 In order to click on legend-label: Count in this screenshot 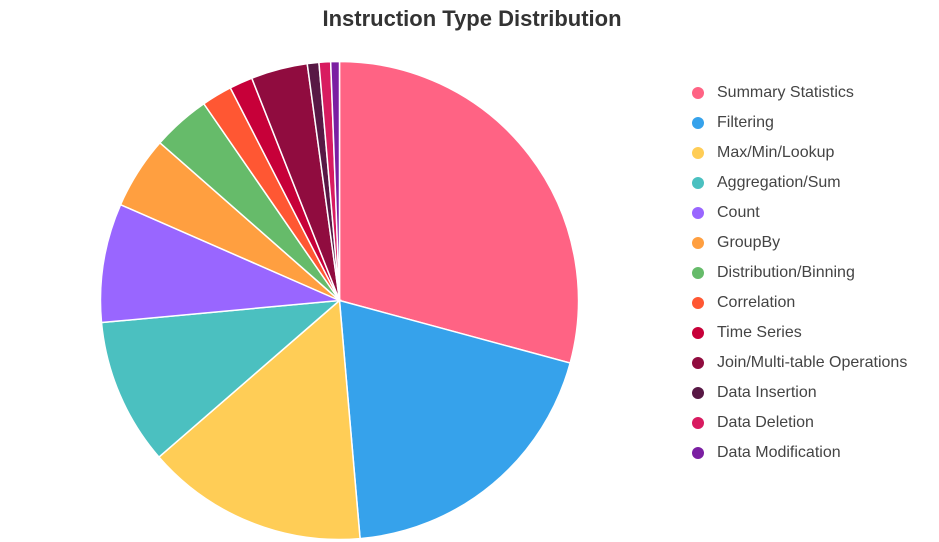, I will do `click(738, 212)`.